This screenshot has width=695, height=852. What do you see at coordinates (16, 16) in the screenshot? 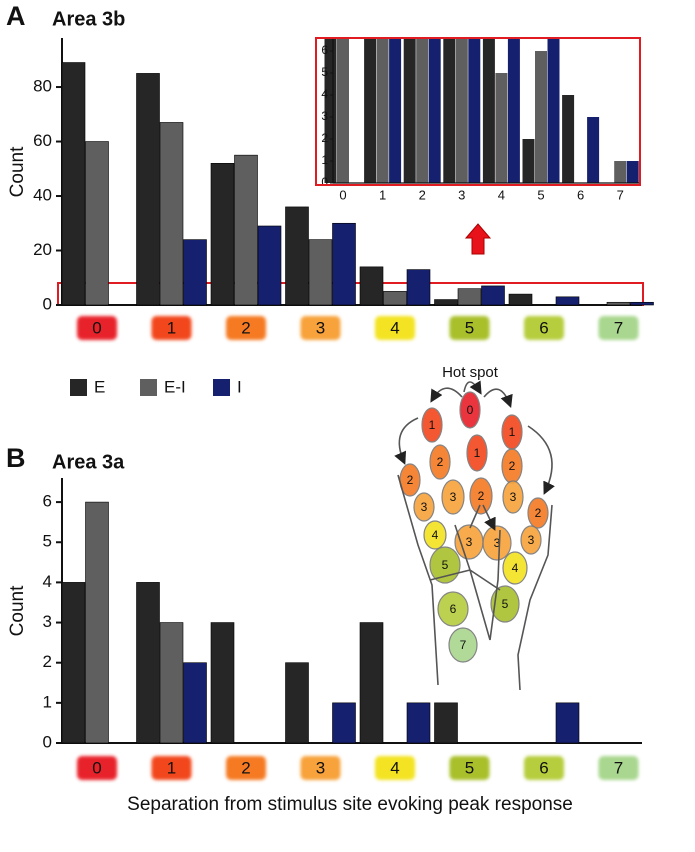
I see `panel-label: A` at bounding box center [16, 16].